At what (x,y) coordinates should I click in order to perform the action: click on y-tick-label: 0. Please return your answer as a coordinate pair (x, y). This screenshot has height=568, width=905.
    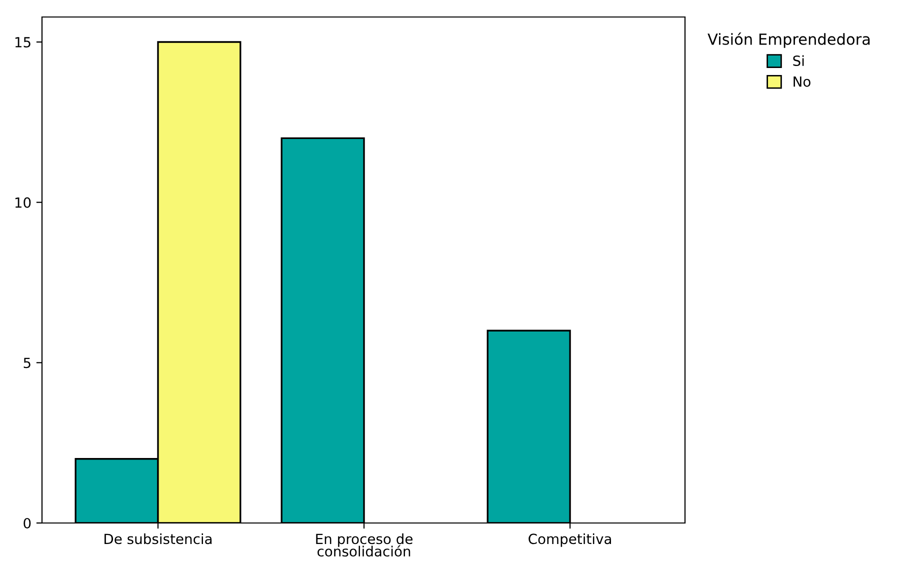
    Looking at the image, I should click on (27, 523).